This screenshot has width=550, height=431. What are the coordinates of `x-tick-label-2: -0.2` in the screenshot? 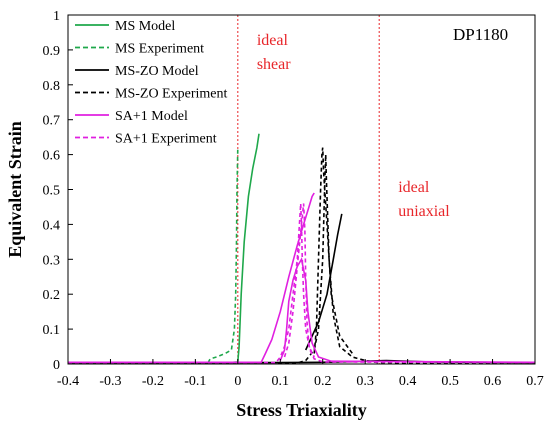 It's located at (153, 381).